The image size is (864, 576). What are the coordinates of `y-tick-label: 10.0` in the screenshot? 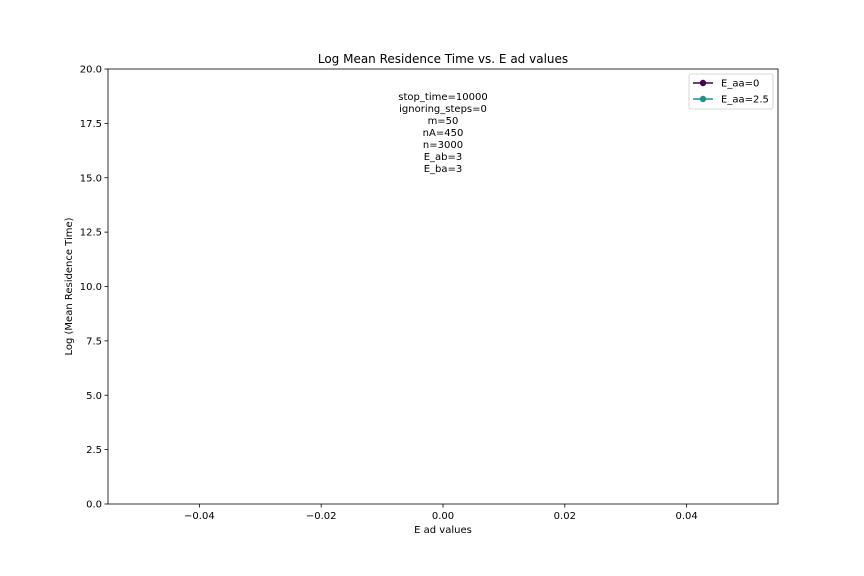 It's located at (91, 287).